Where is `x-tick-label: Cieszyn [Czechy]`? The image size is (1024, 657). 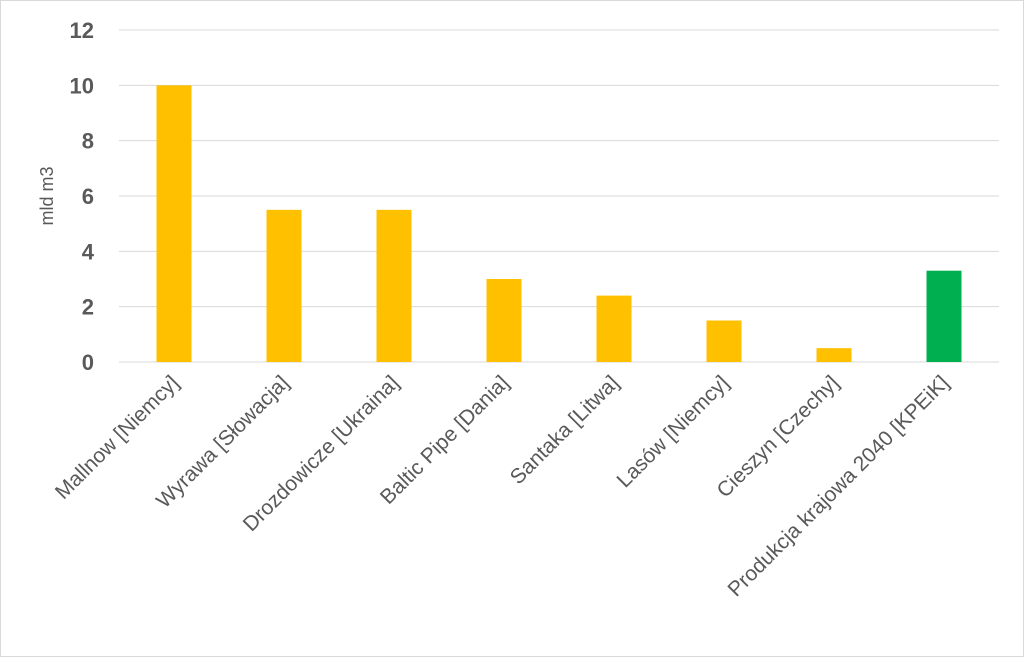 x-tick-label: Cieszyn [Czechy] is located at coordinates (778, 436).